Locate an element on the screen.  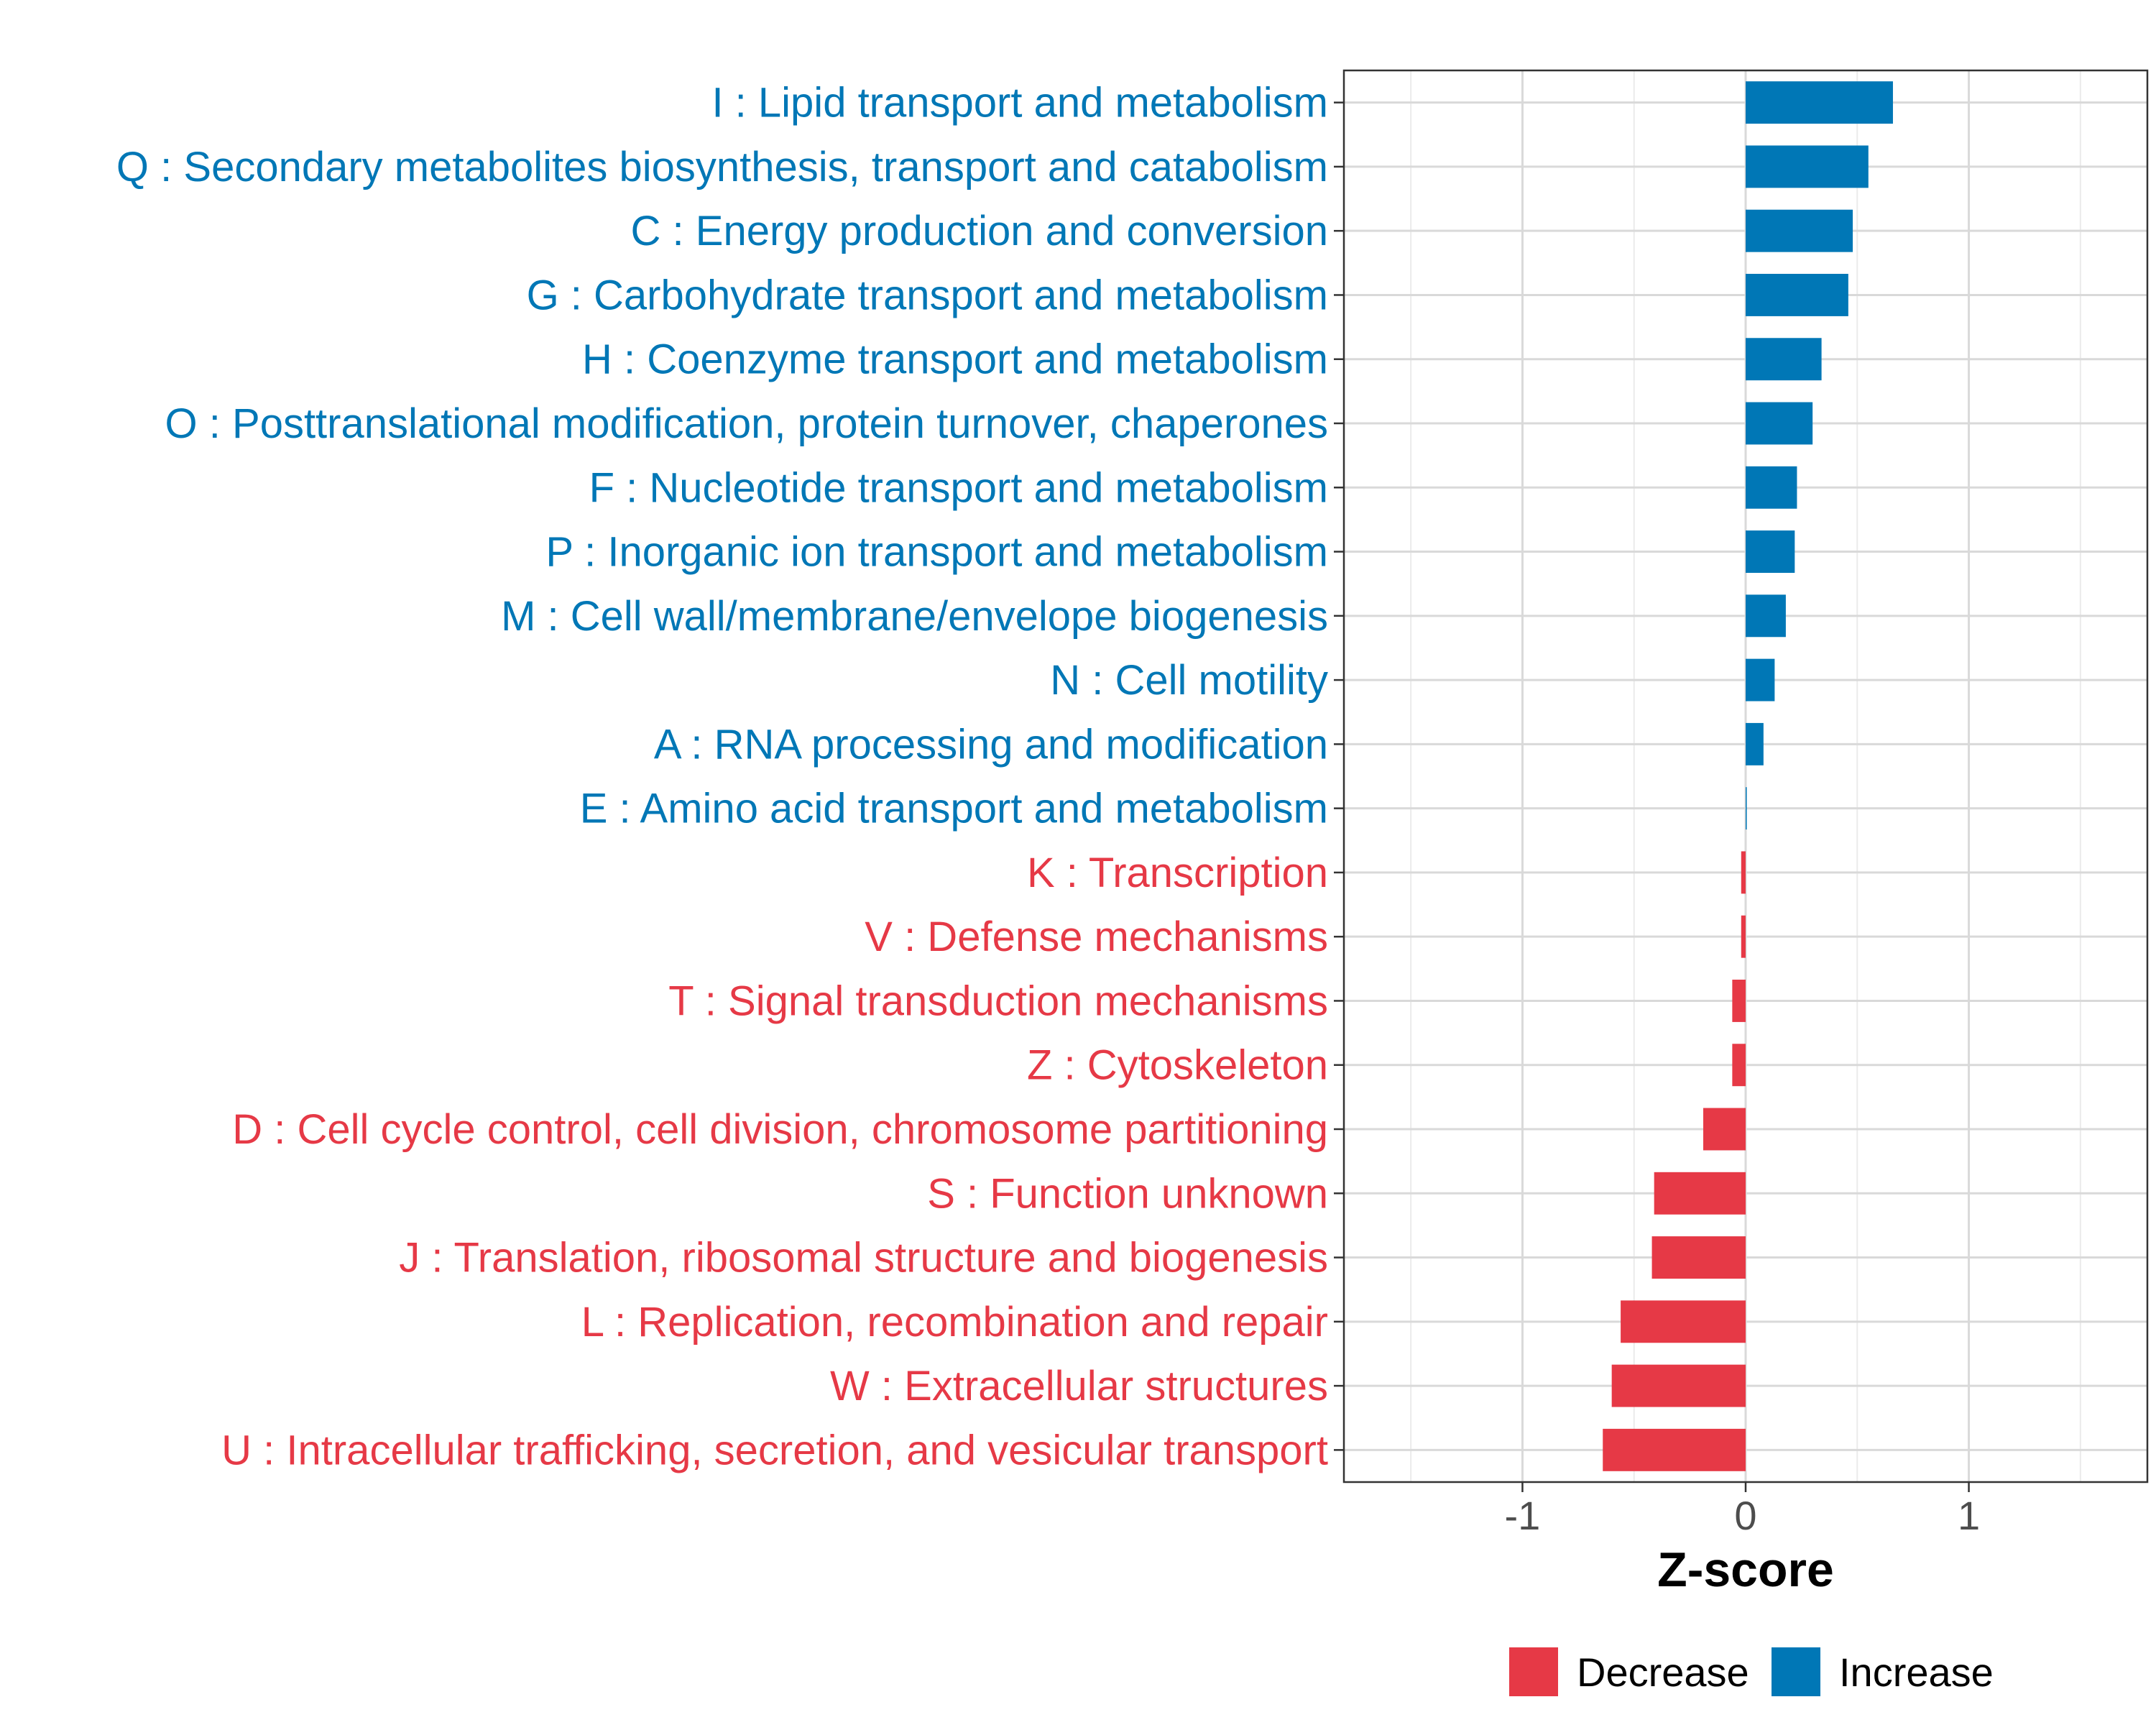
category-label: A : RNA processing and modification is located at coordinates (991, 744).